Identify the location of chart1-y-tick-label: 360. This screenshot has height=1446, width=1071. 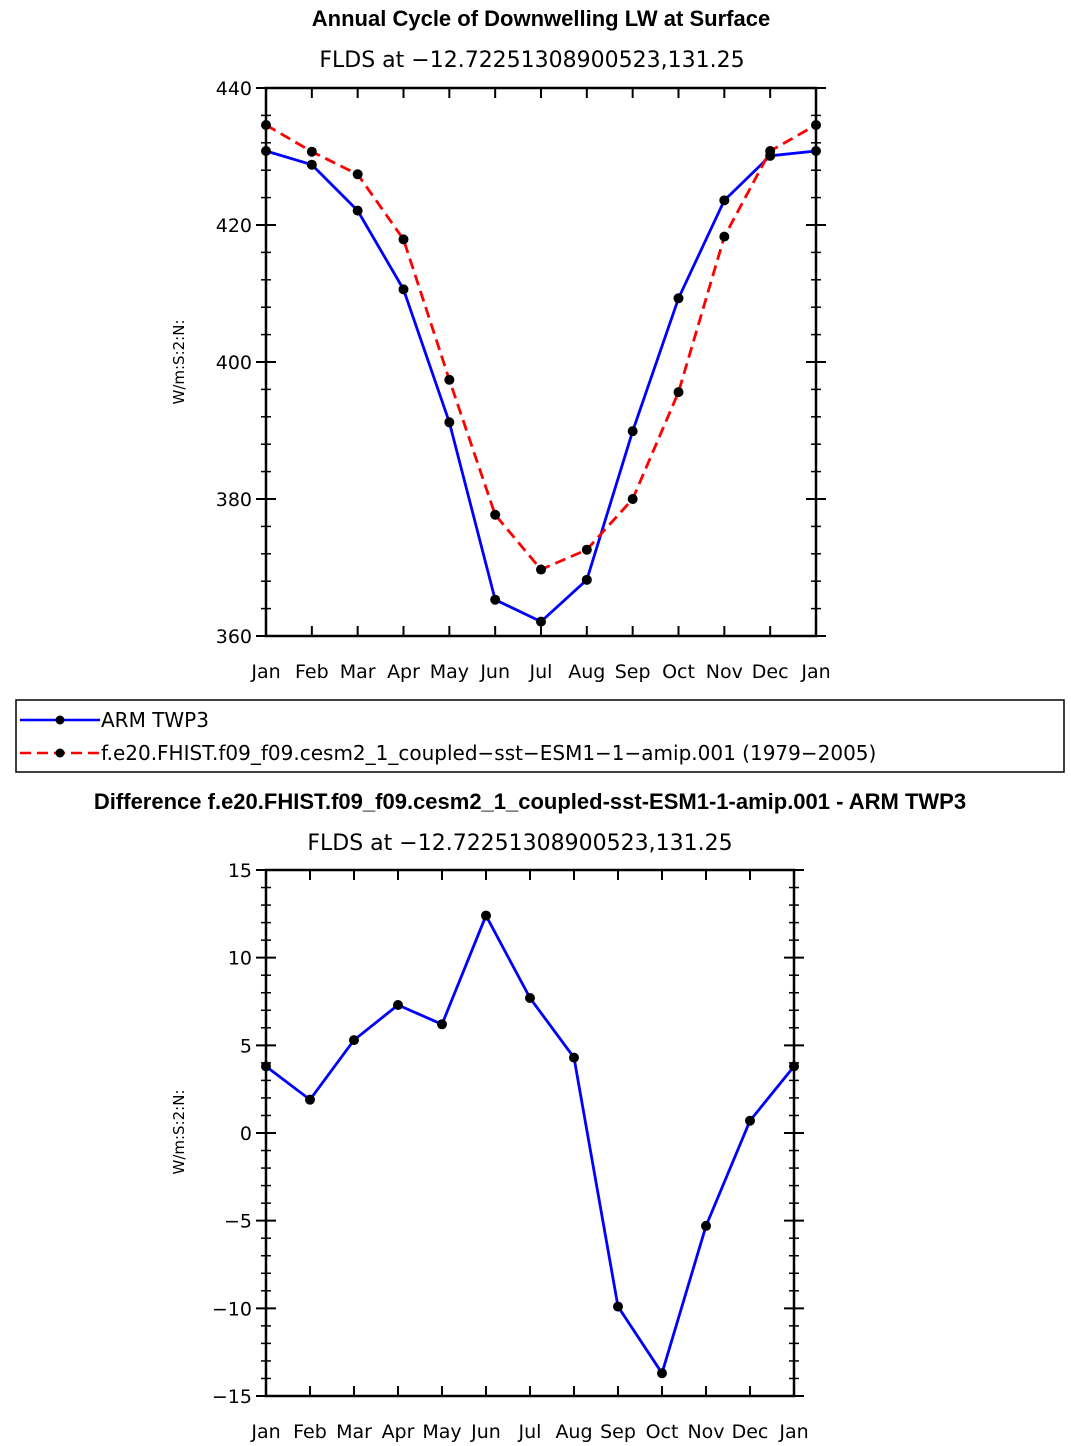
(234, 637).